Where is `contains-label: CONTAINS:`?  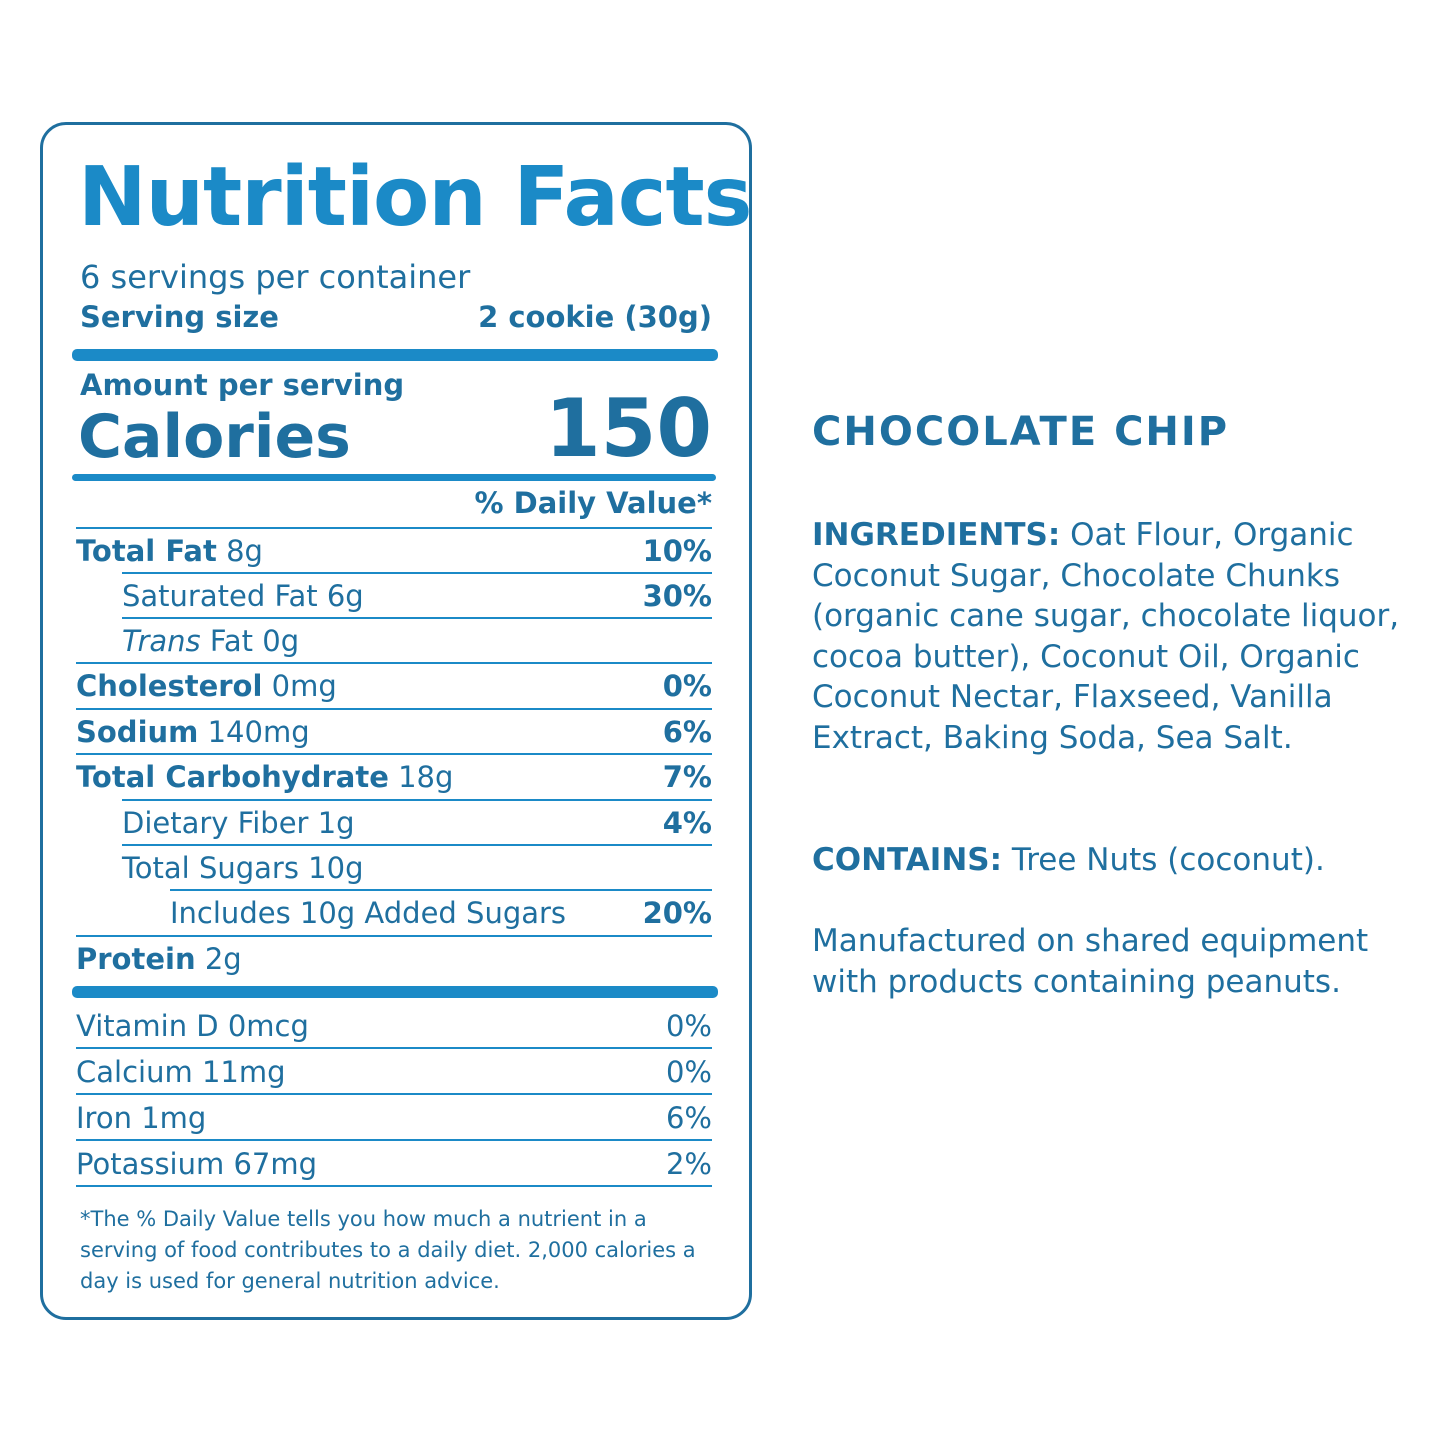 contains-label: CONTAINS: is located at coordinates (907, 860).